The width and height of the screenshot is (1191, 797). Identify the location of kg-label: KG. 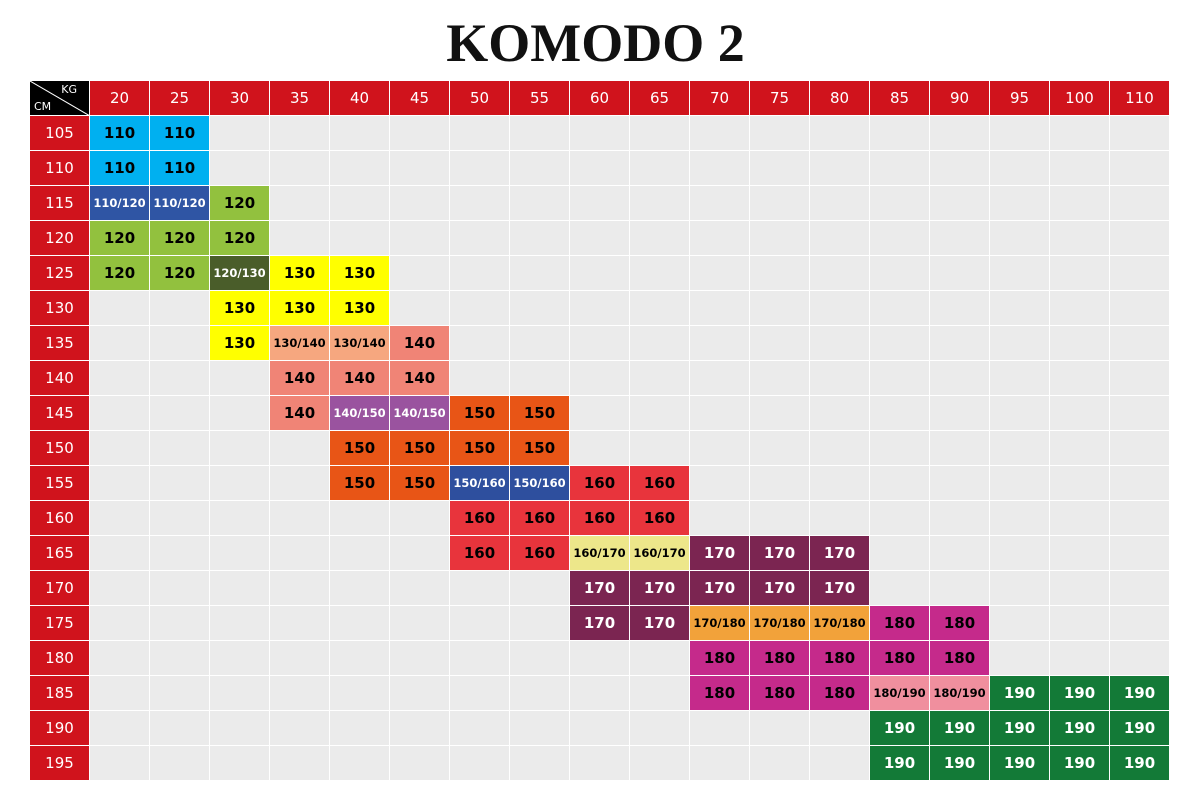
(69, 89).